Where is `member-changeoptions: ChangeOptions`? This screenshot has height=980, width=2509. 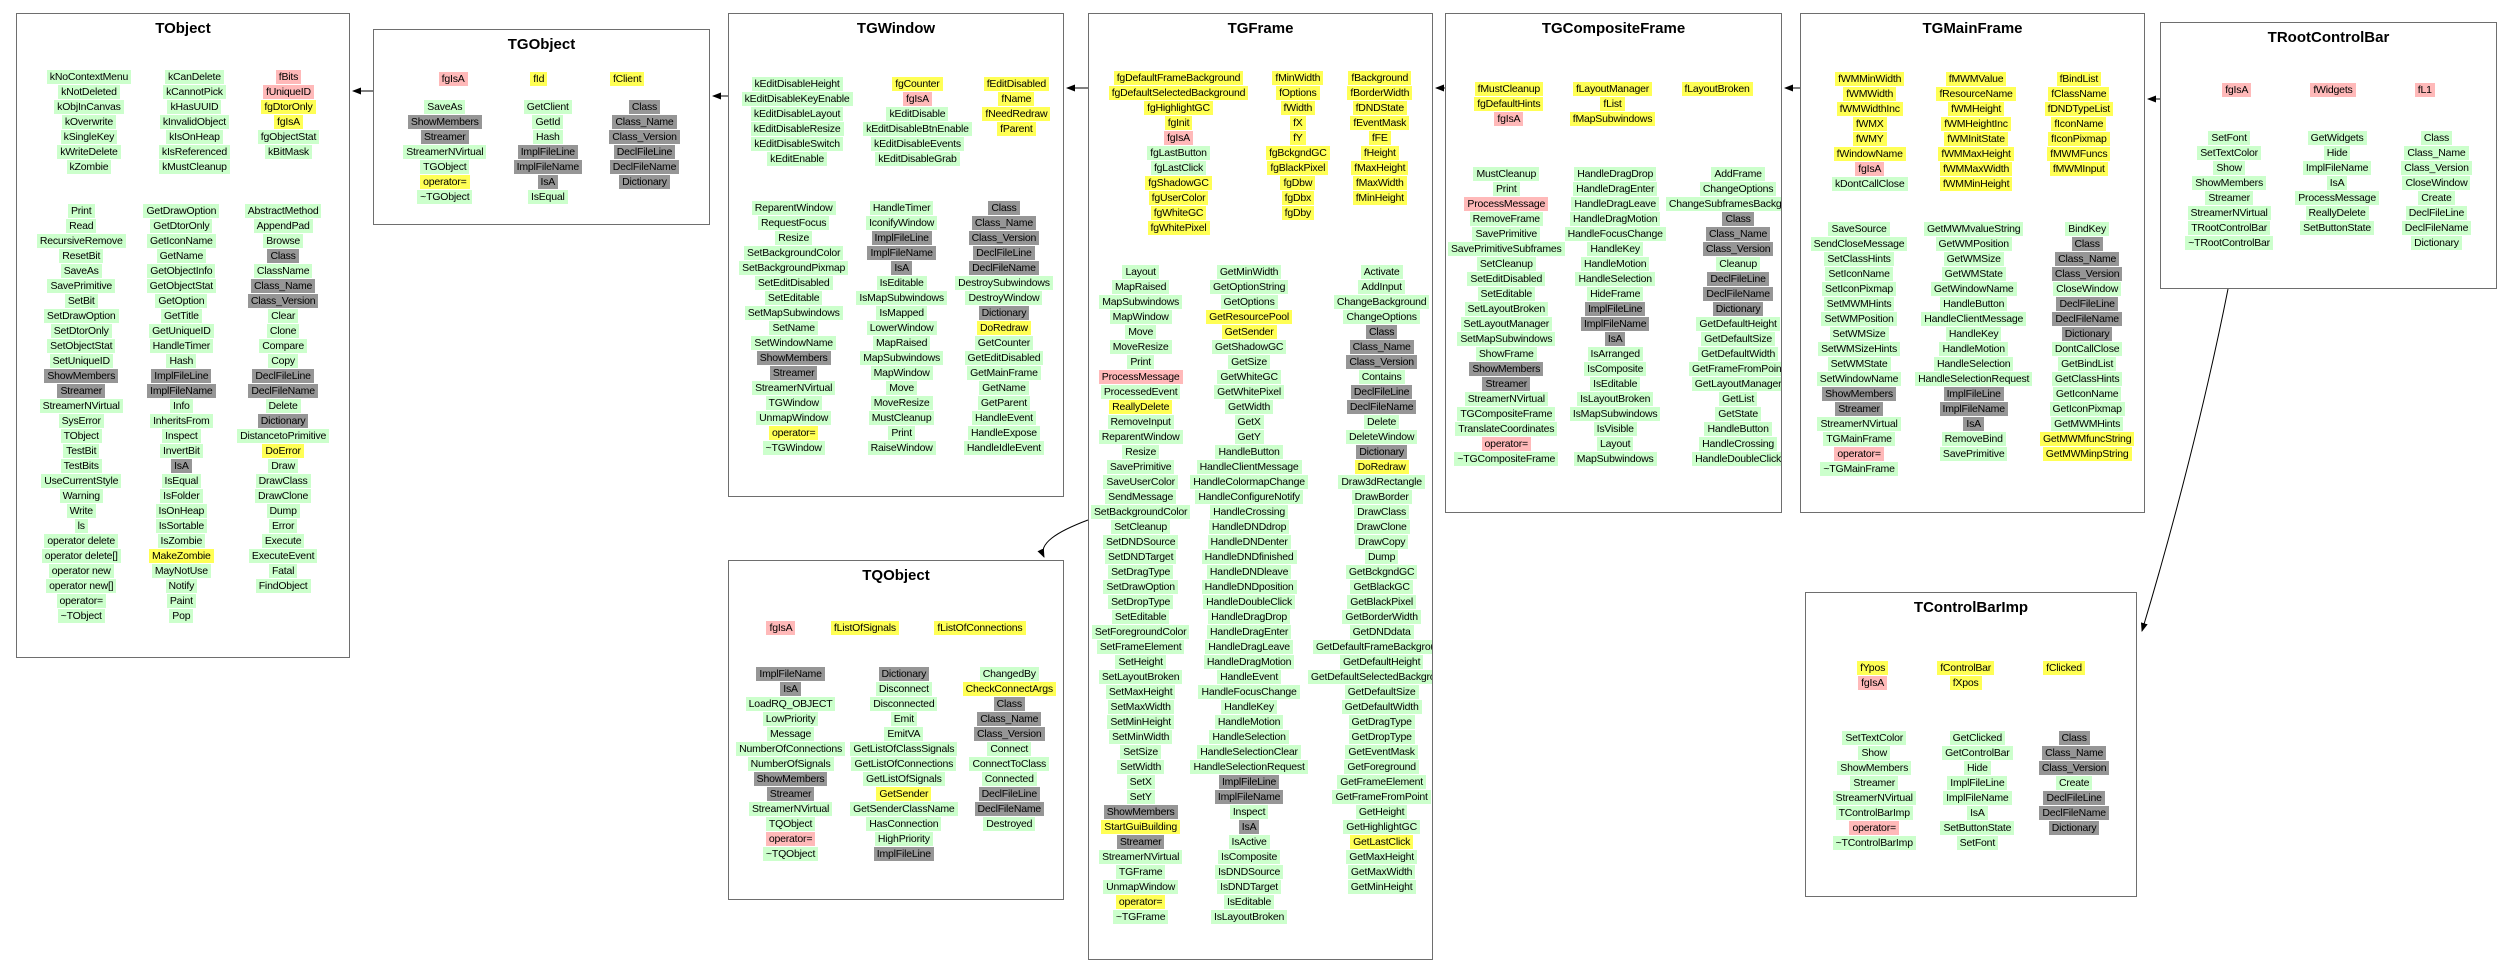 member-changeoptions: ChangeOptions is located at coordinates (1738, 189).